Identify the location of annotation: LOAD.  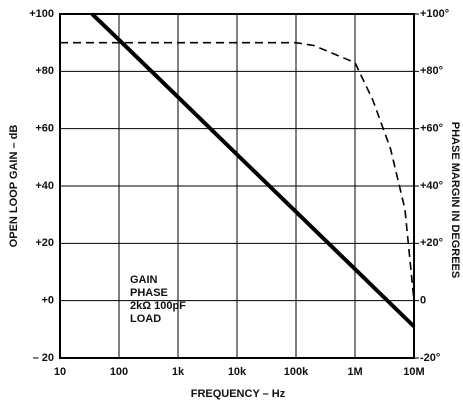
(145, 319).